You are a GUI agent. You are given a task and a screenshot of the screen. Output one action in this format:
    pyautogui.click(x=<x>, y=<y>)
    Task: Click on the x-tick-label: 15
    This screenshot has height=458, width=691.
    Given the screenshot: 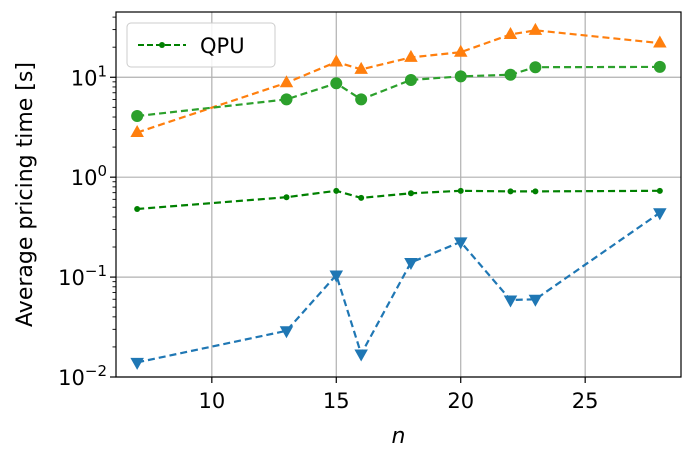 What is the action you would take?
    pyautogui.click(x=336, y=401)
    